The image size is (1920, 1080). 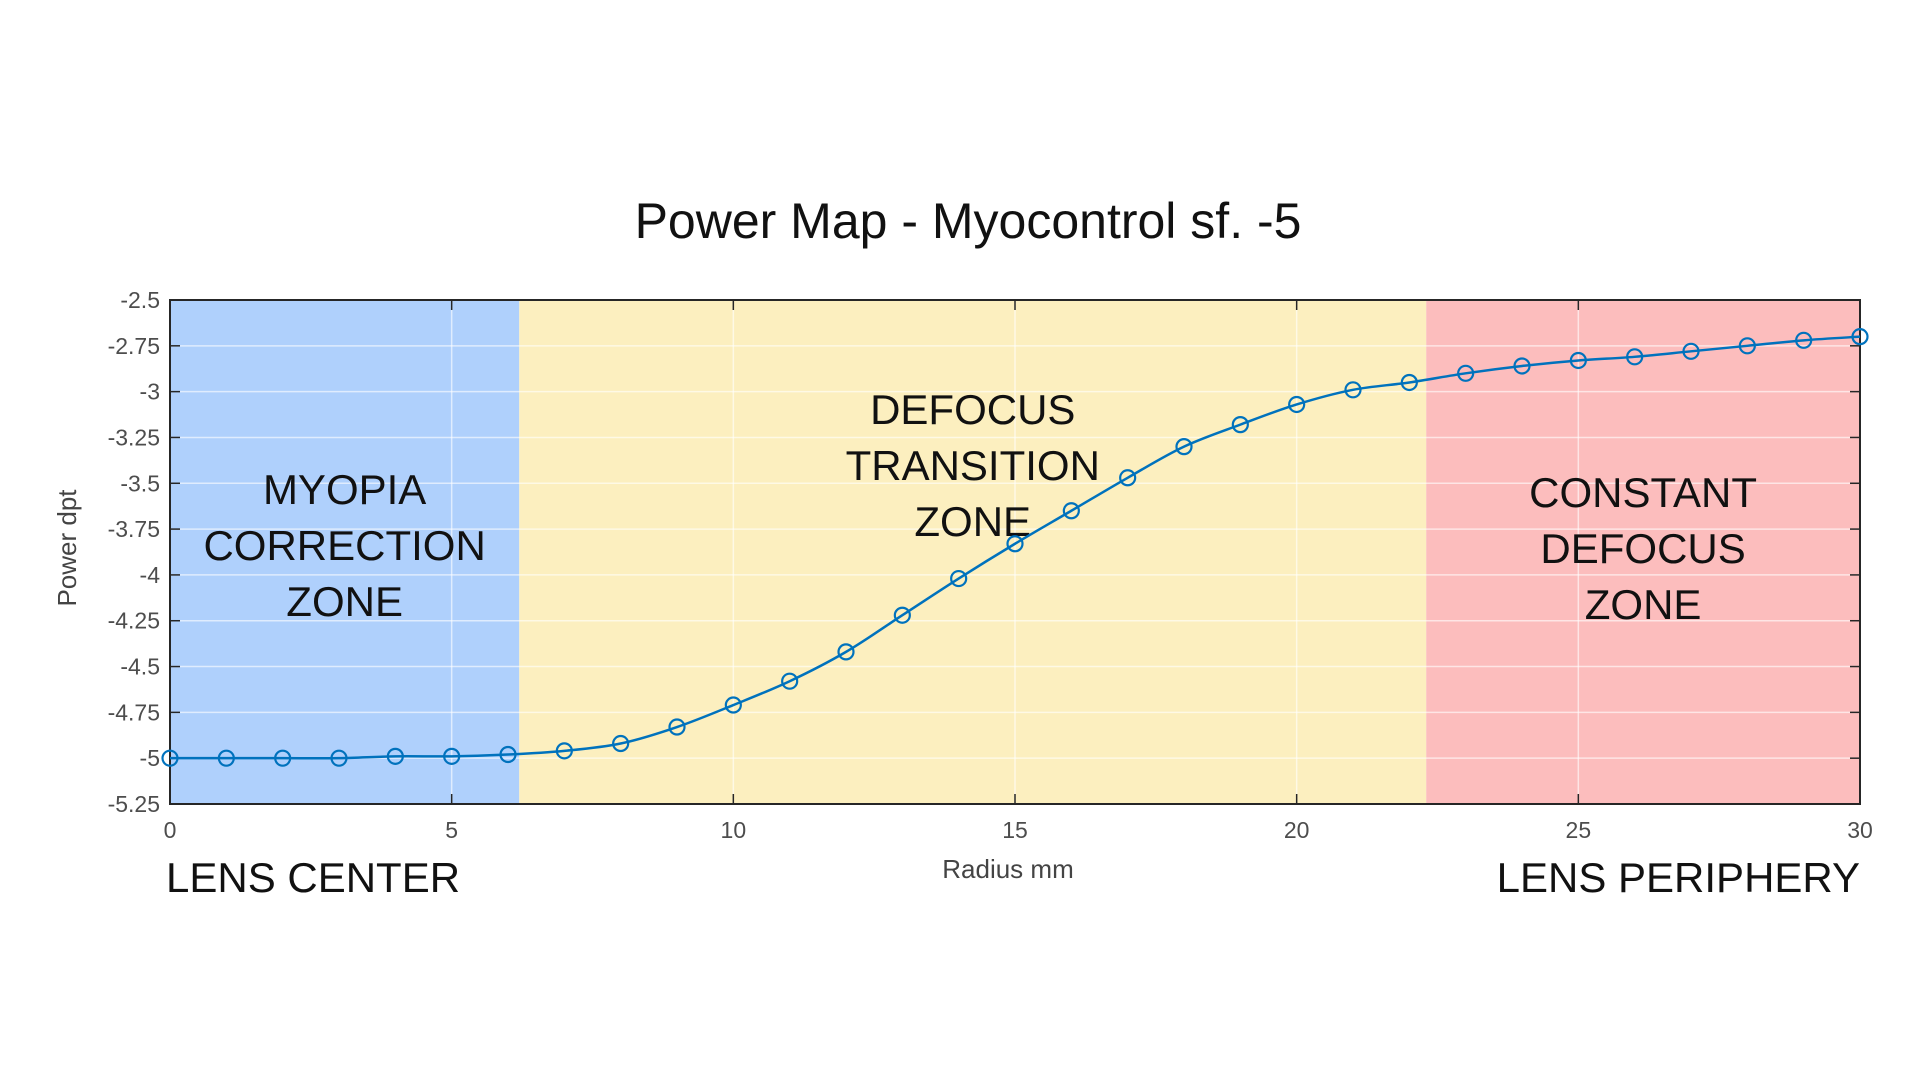 I want to click on myopia-correction-zone-label-line: ZONE, so click(x=344, y=601).